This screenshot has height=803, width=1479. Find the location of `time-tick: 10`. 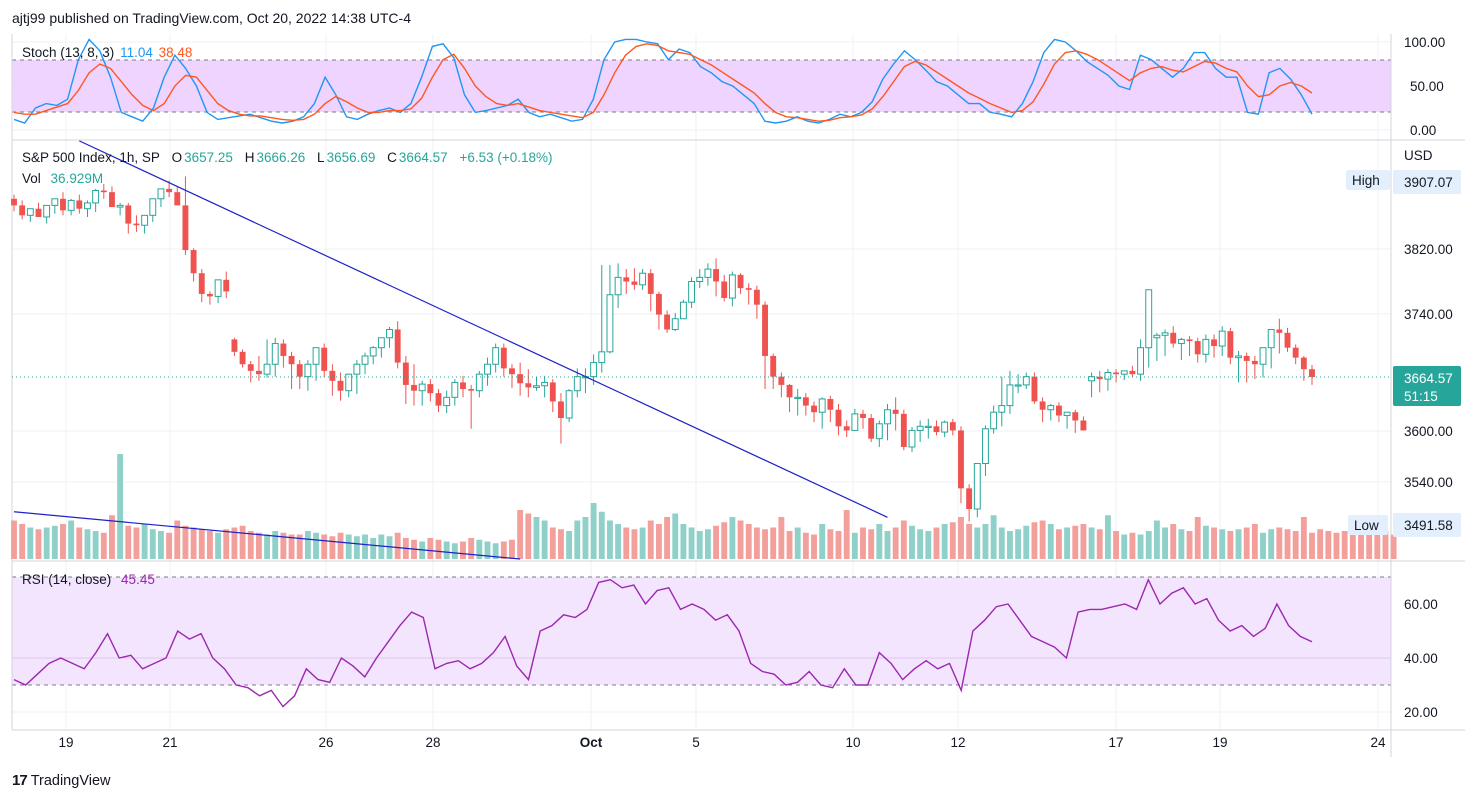

time-tick: 10 is located at coordinates (852, 742).